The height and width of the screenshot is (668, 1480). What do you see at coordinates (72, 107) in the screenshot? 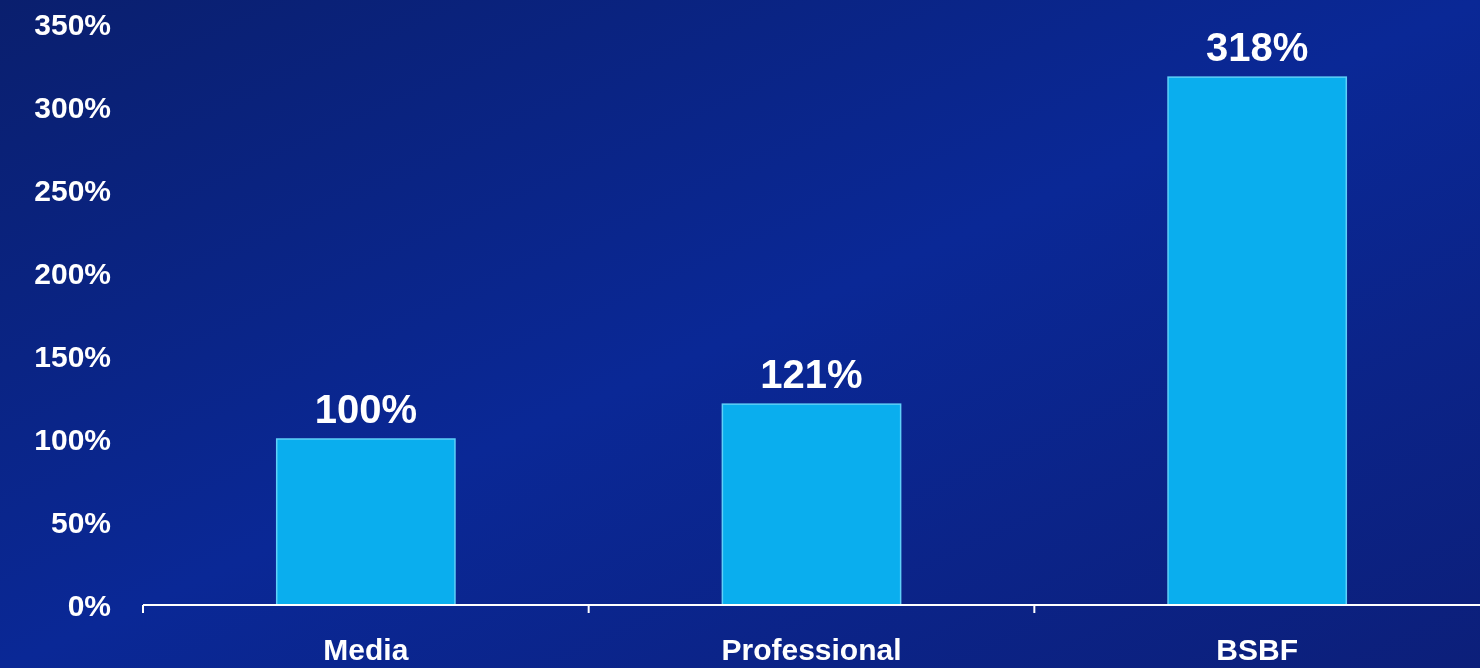
I see `y-tick-label: 300%` at bounding box center [72, 107].